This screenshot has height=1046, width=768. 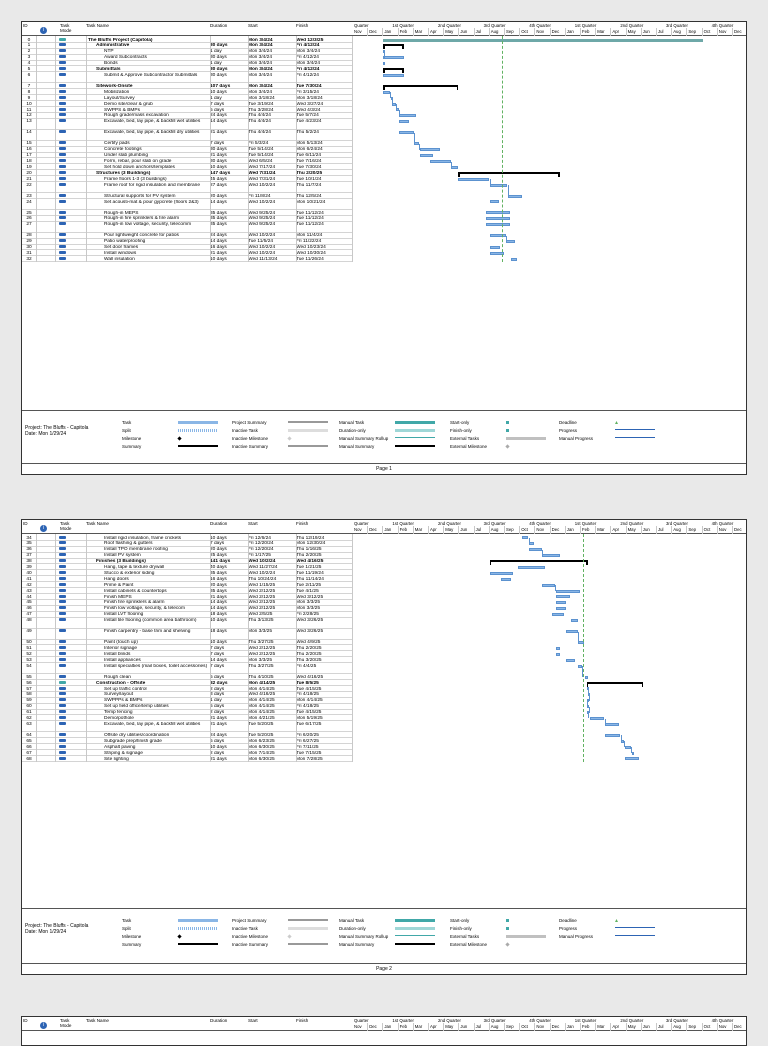 I want to click on month-label: Mar, so click(x=601, y=529).